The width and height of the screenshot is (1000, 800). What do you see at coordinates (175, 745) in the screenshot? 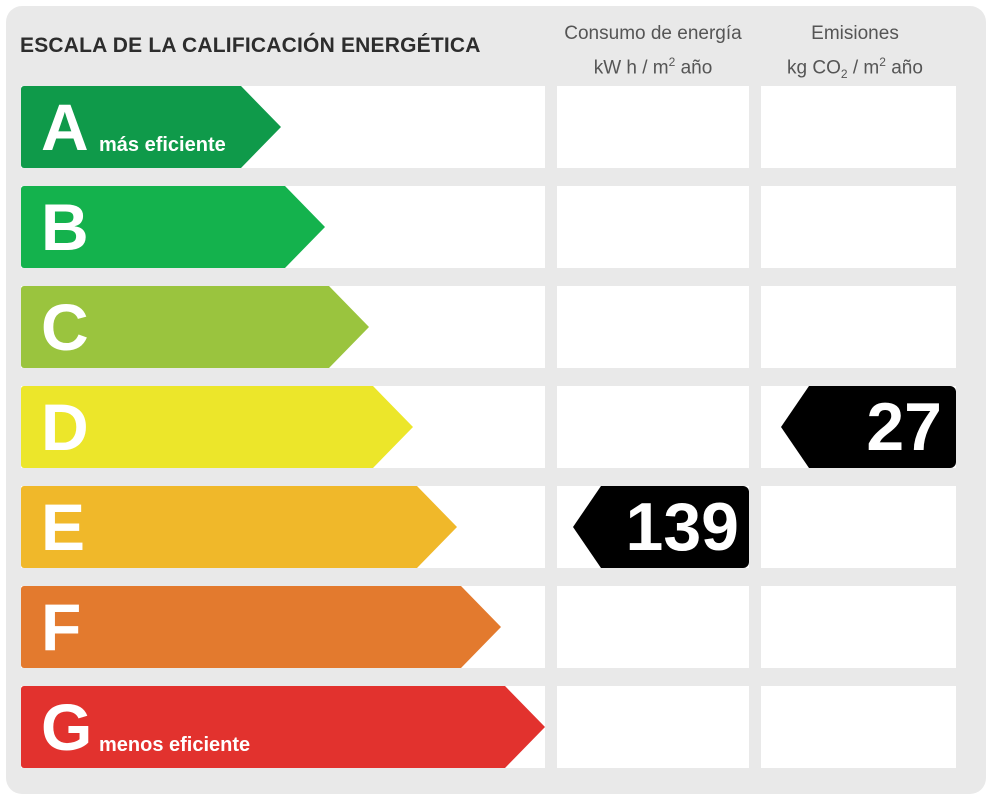
I see `rating-caption: menos eficiente` at bounding box center [175, 745].